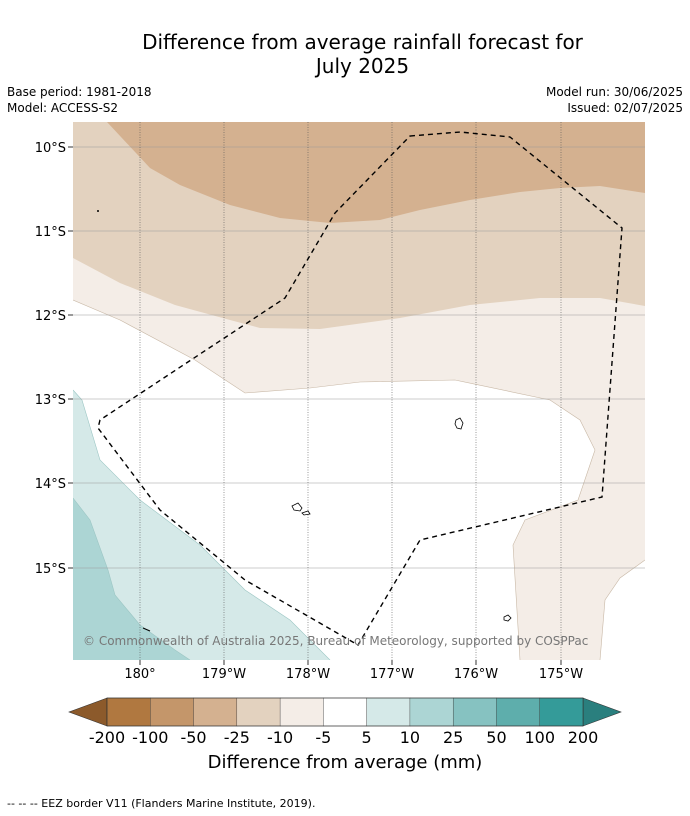 This screenshot has width=690, height=816. What do you see at coordinates (201, 525) in the screenshot?
I see `contour-wet-light` at bounding box center [201, 525].